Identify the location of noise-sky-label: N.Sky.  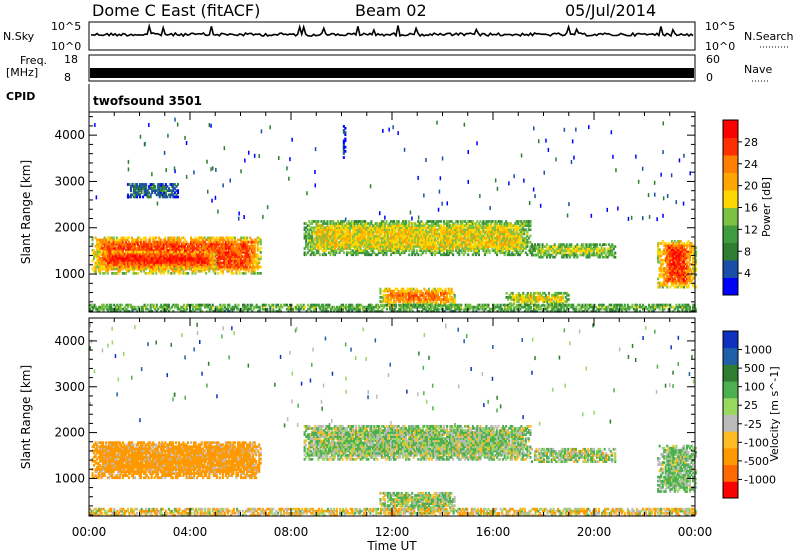
(19, 36).